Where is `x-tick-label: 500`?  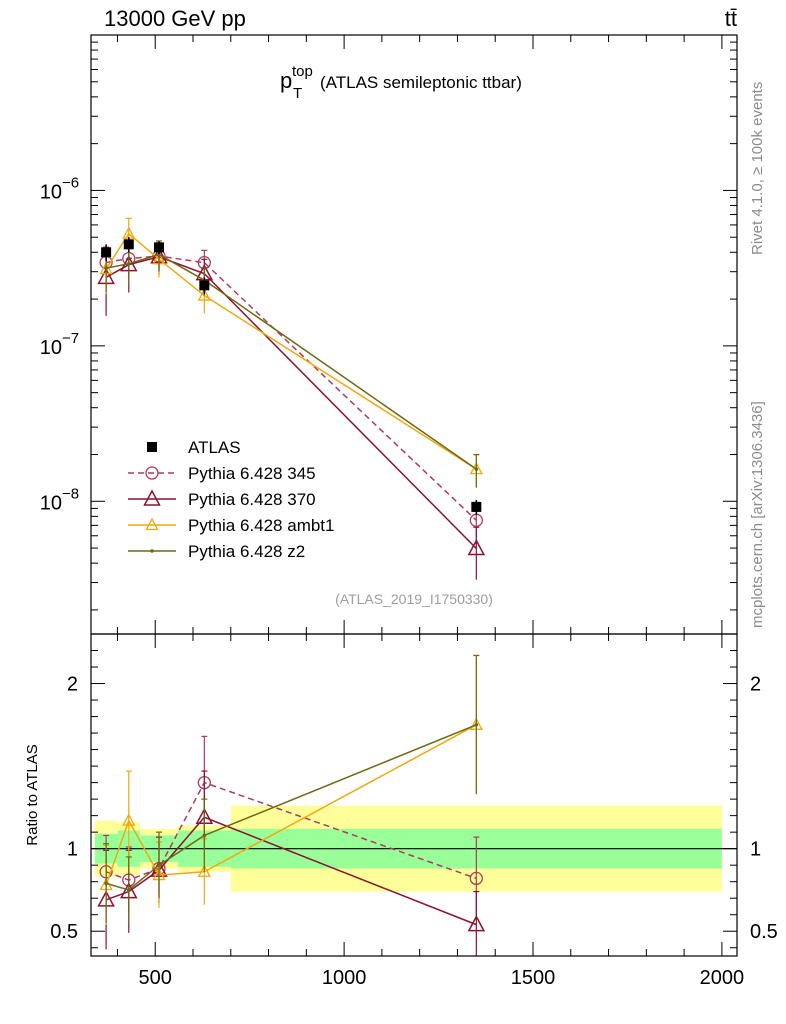 x-tick-label: 500 is located at coordinates (155, 978).